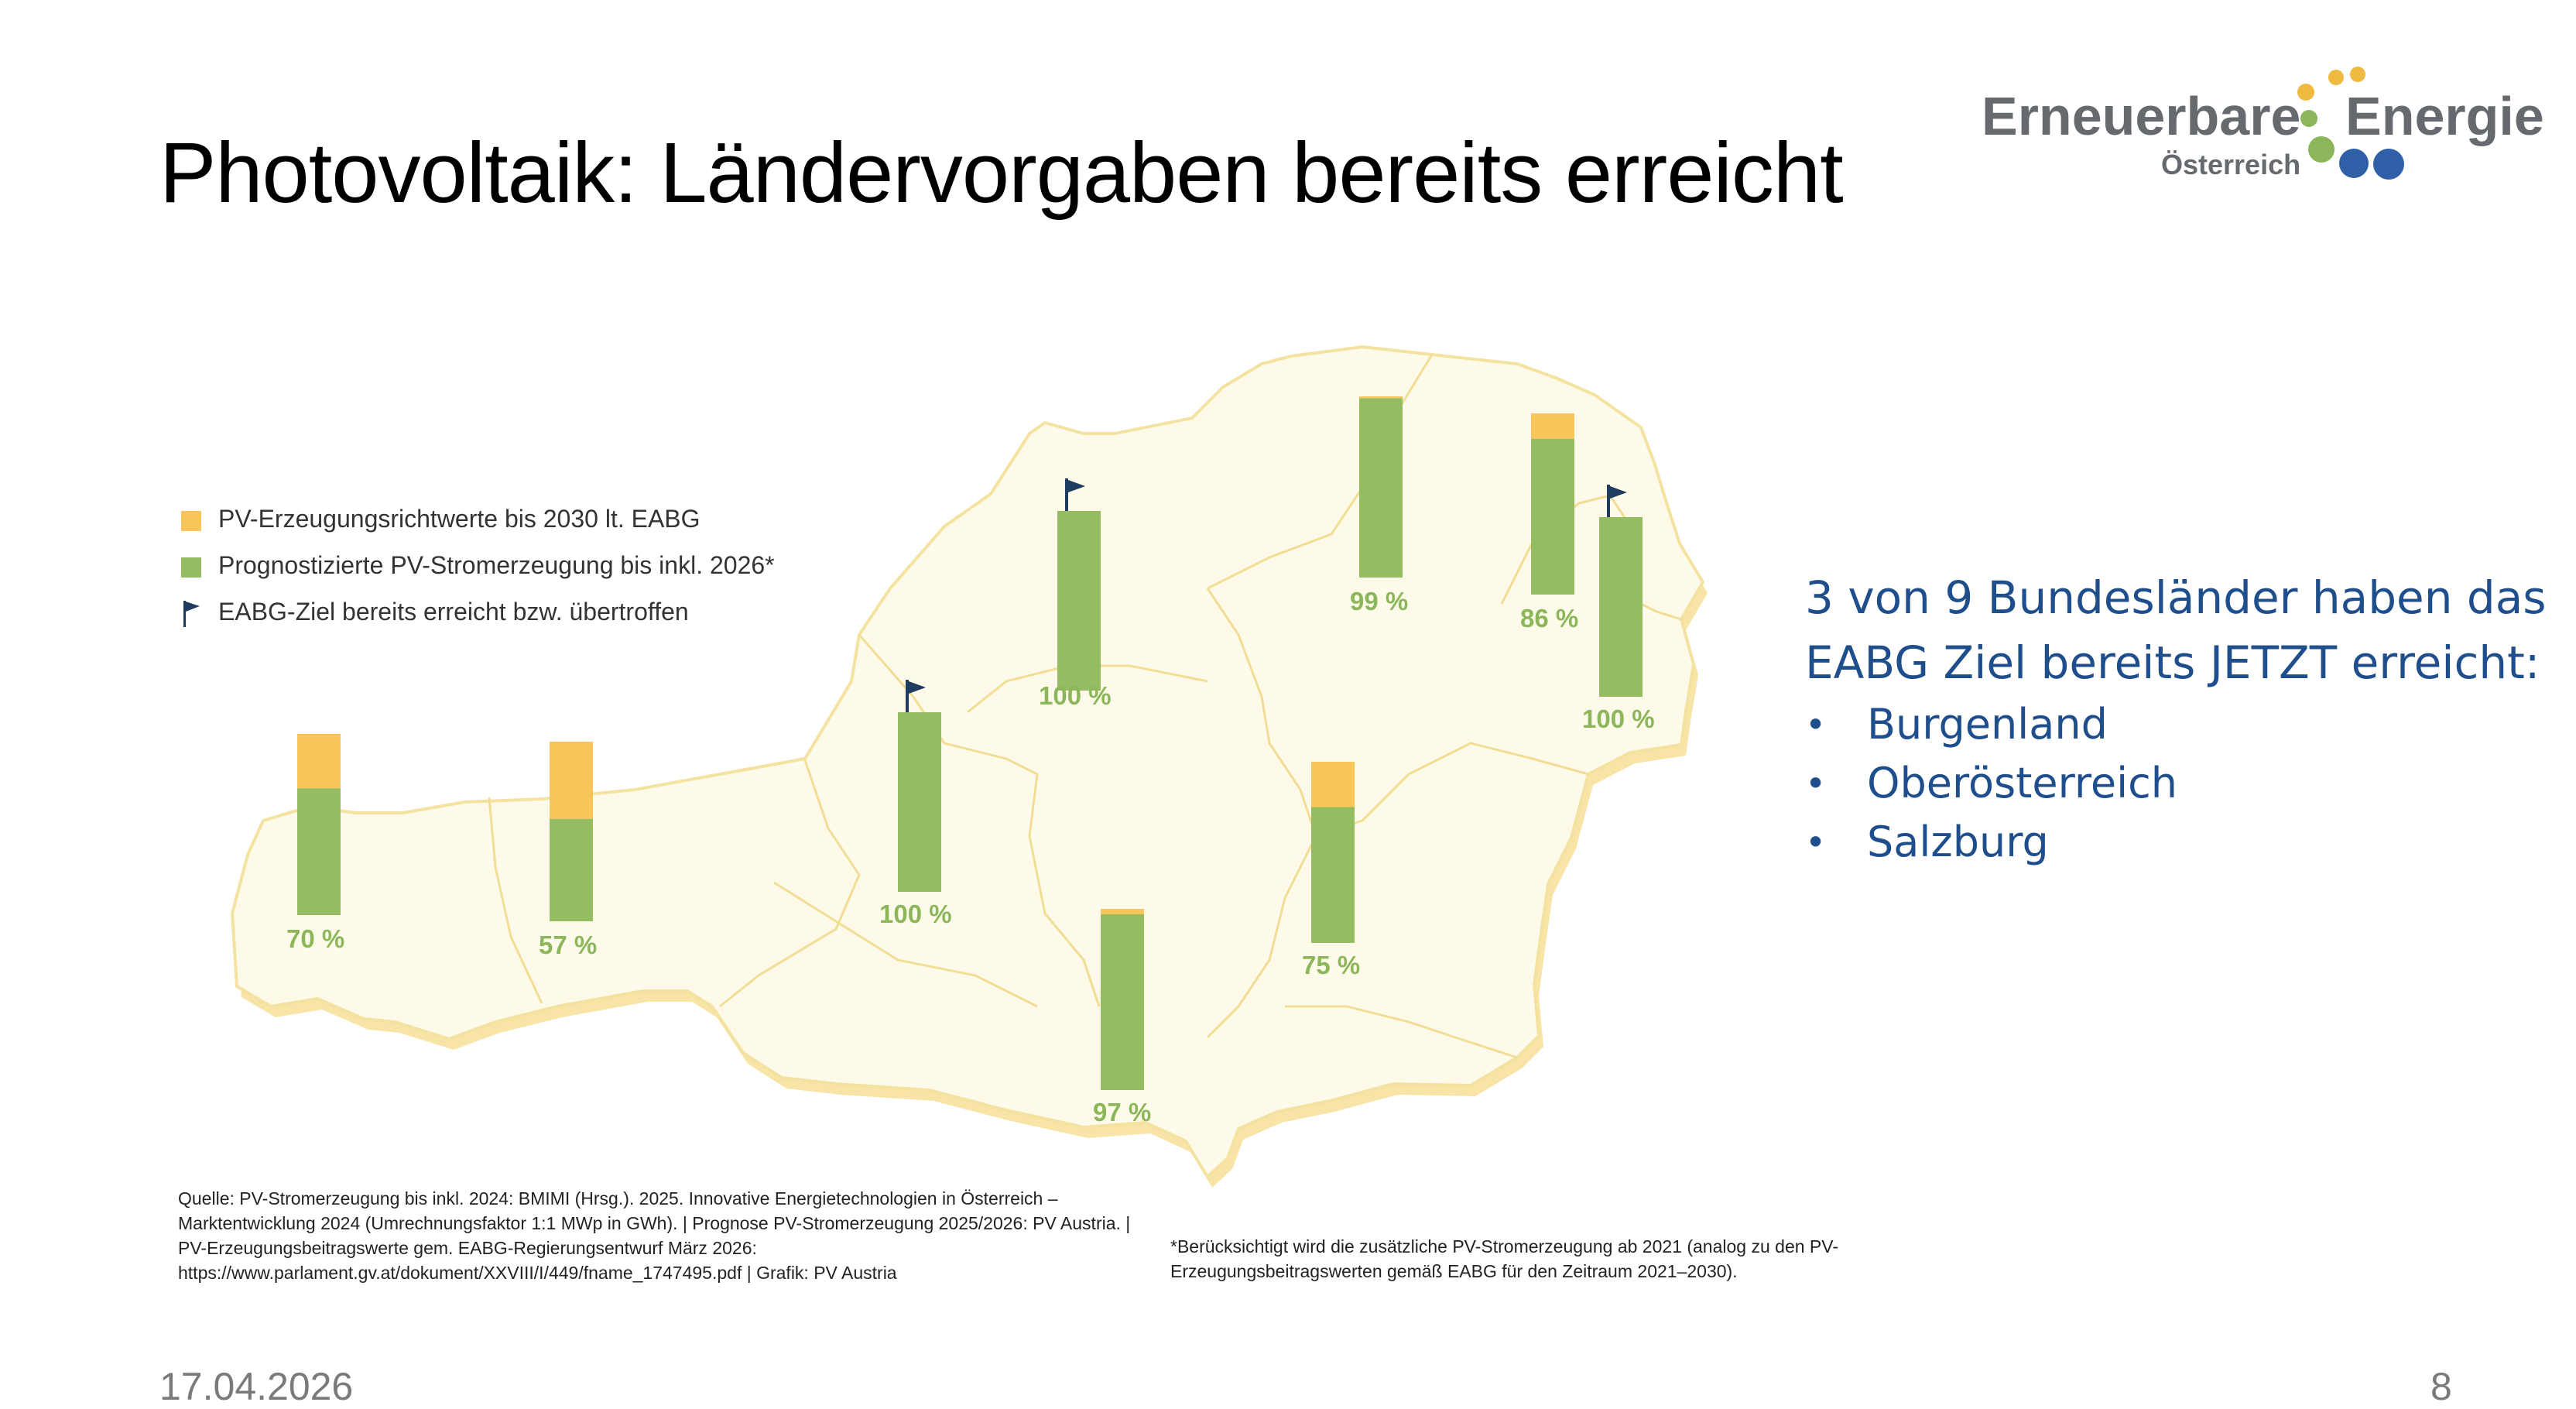 Image resolution: width=2576 pixels, height=1409 pixels. Describe the element at coordinates (2175, 843) in the screenshot. I see `list-item: Salzburg` at that location.